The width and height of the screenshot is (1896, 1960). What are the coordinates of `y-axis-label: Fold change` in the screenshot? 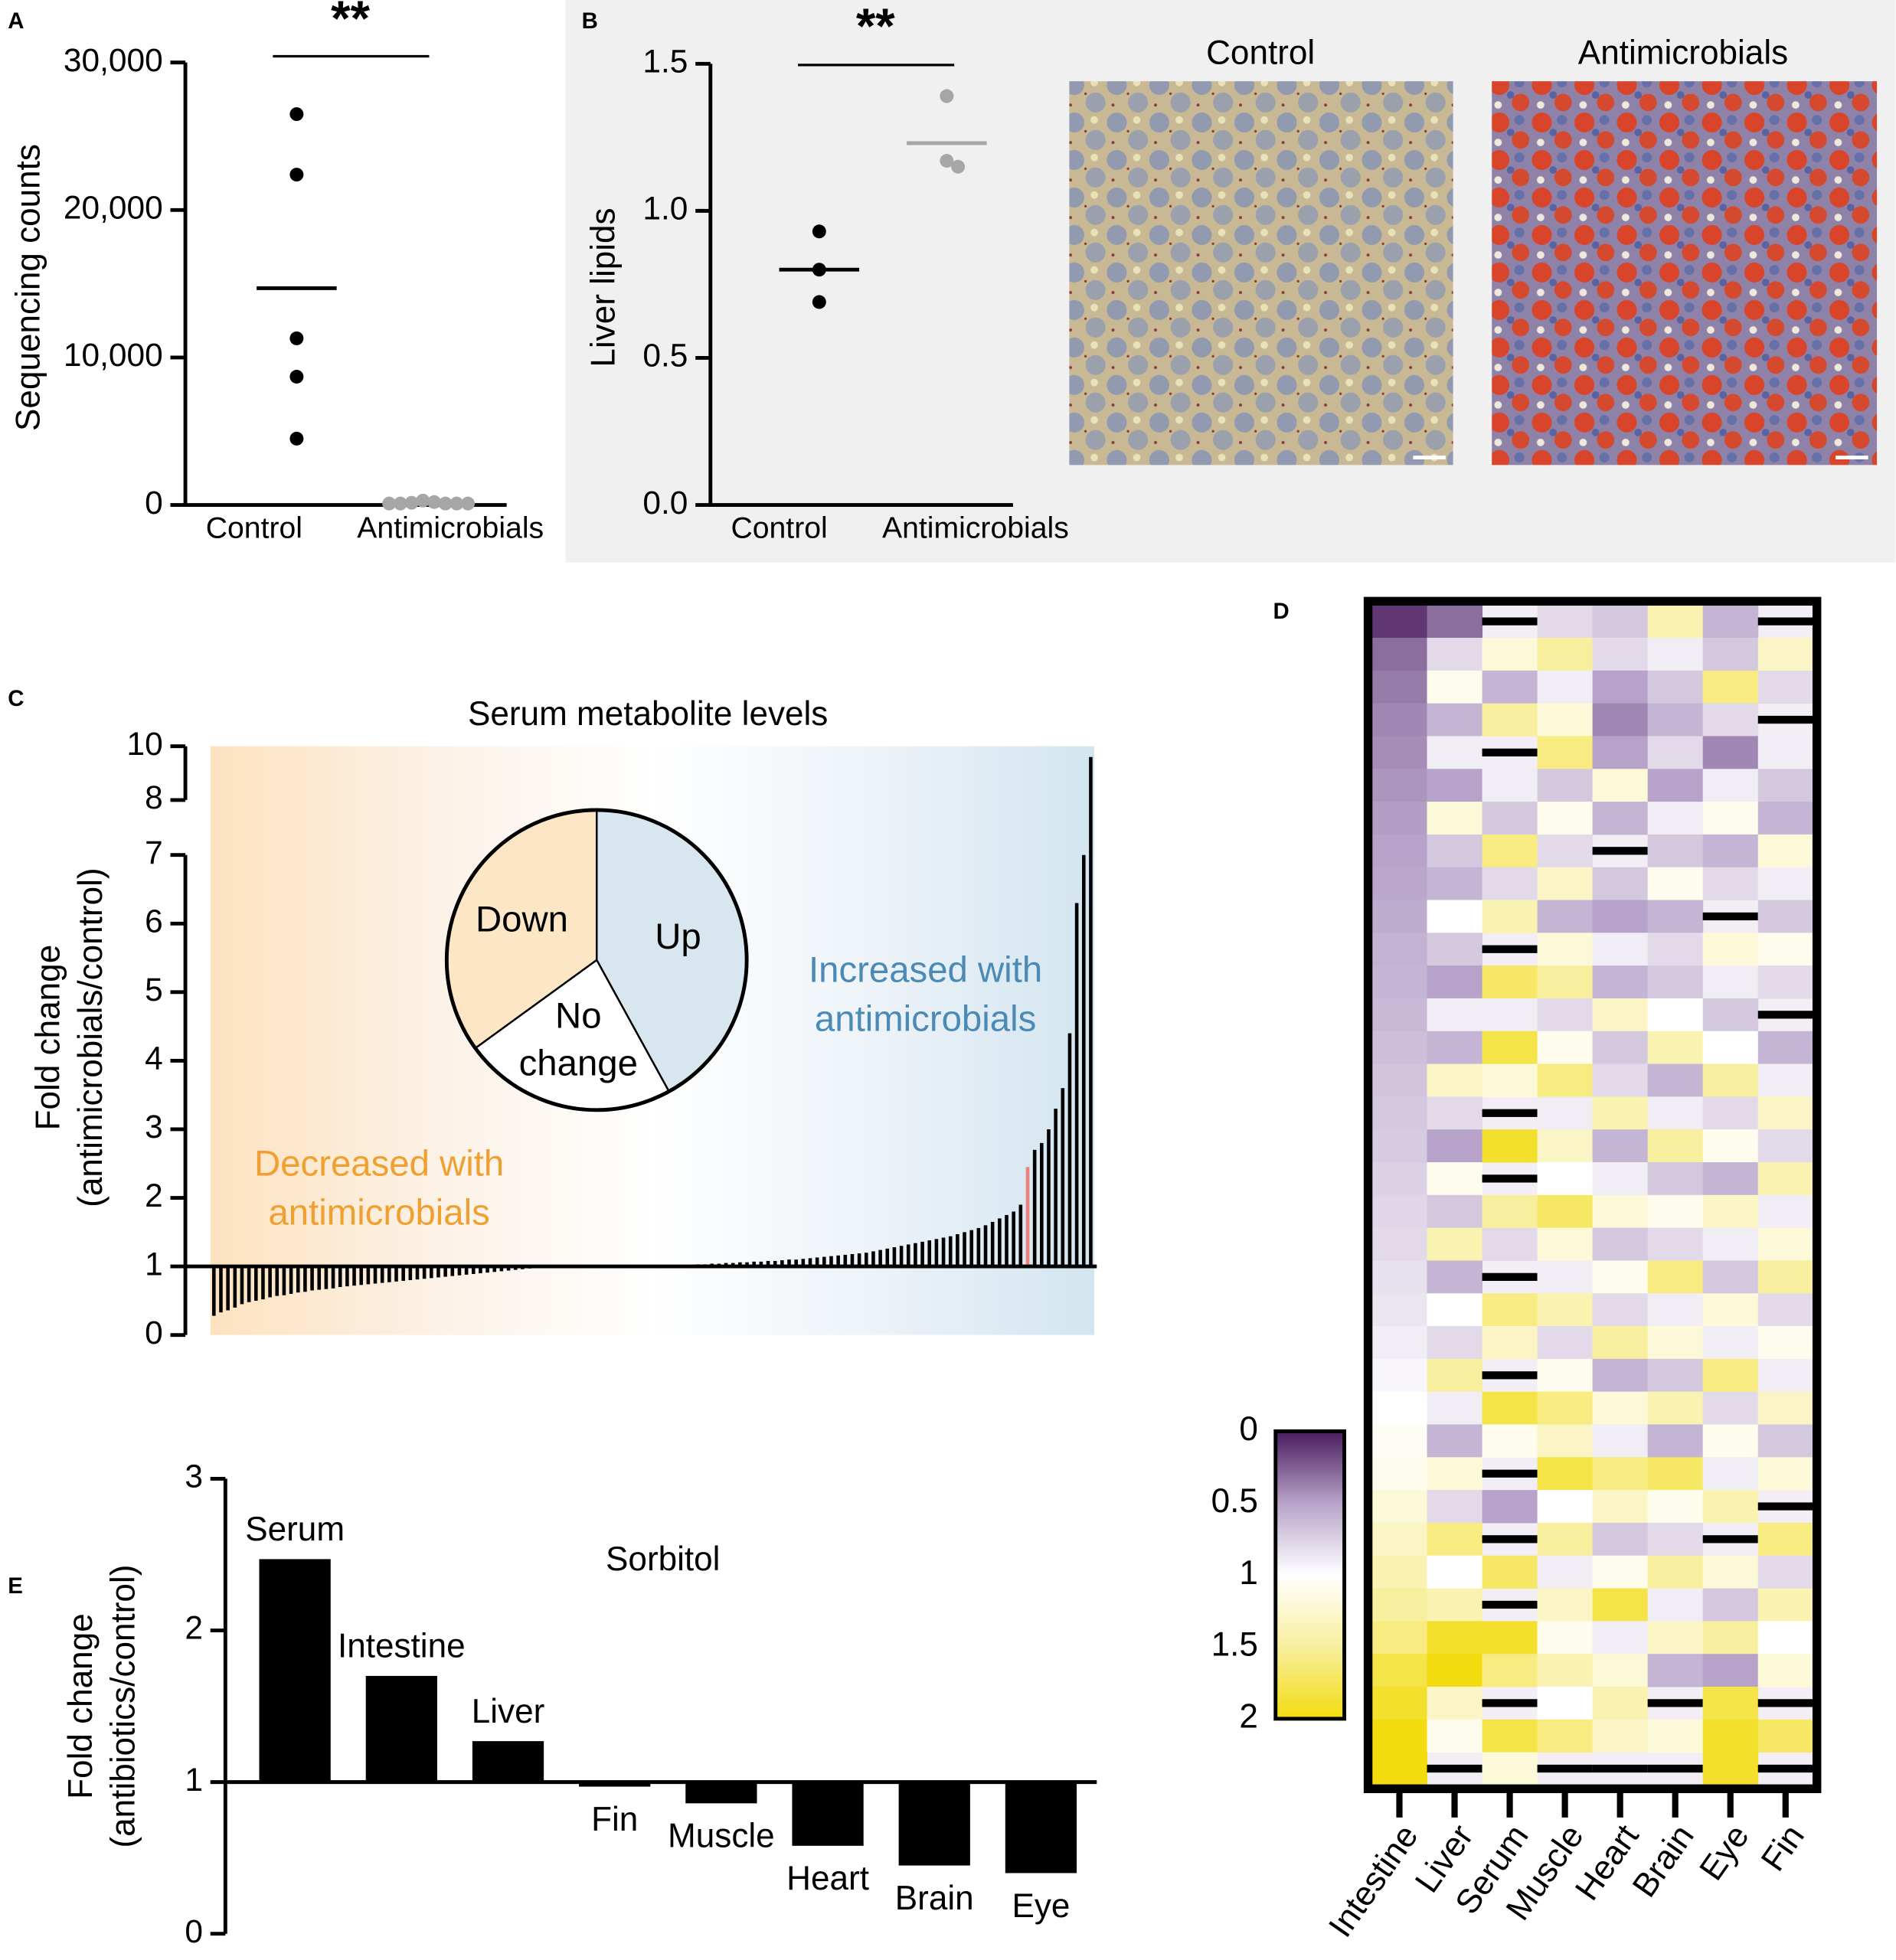 It's located at (81, 1706).